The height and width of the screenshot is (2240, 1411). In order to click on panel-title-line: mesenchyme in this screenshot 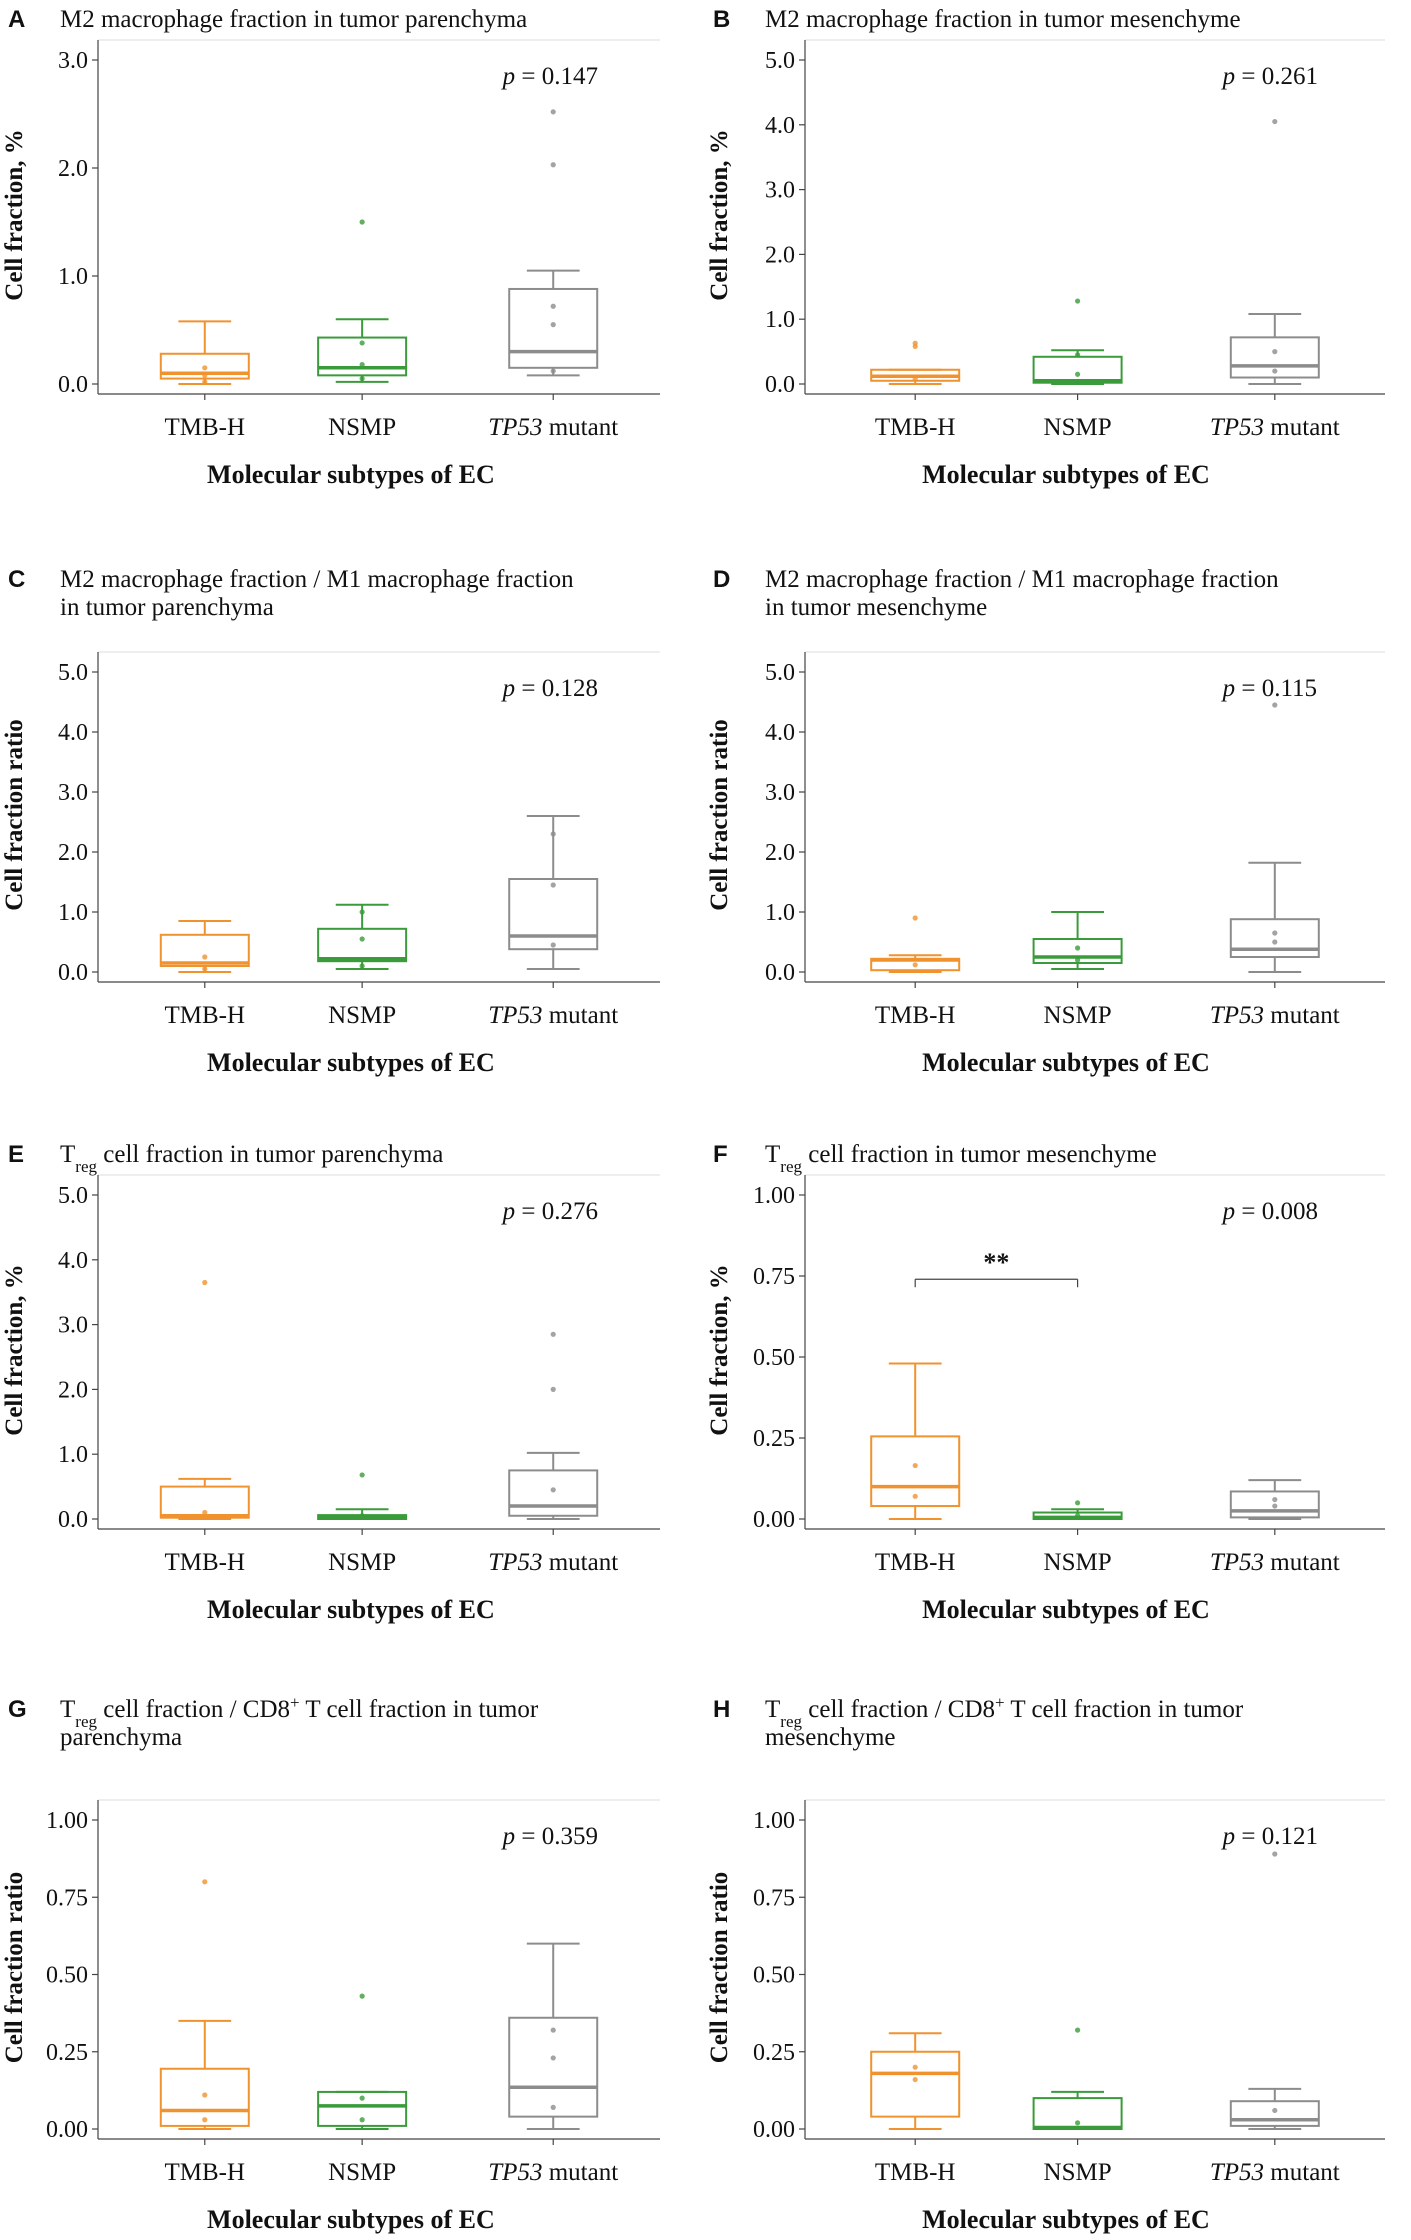, I will do `click(830, 1737)`.